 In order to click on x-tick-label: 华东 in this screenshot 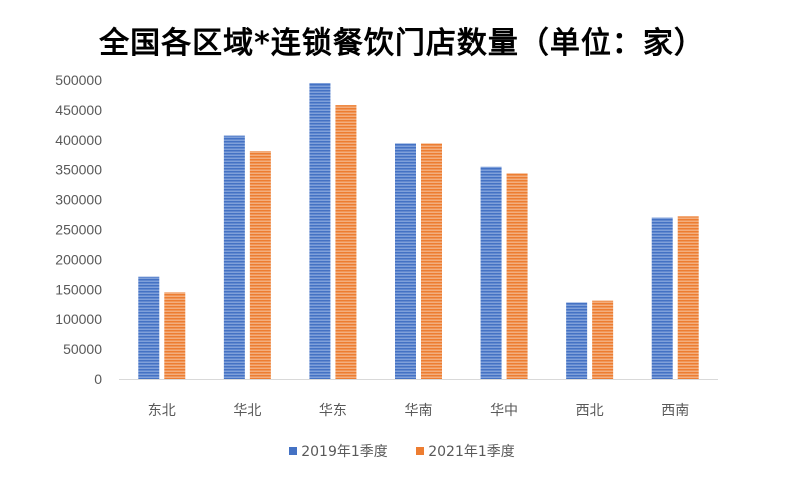, I will do `click(333, 411)`.